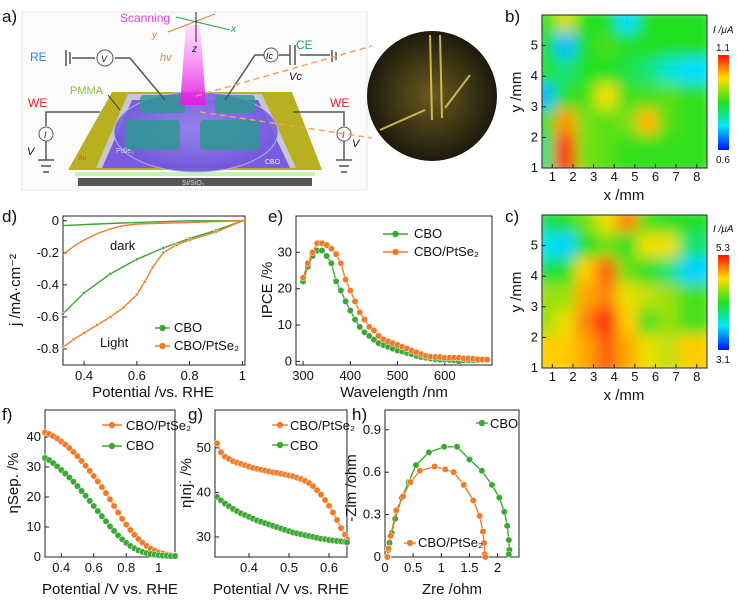  Describe the element at coordinates (359, 414) in the screenshot. I see `panel-label-h: h)` at that location.